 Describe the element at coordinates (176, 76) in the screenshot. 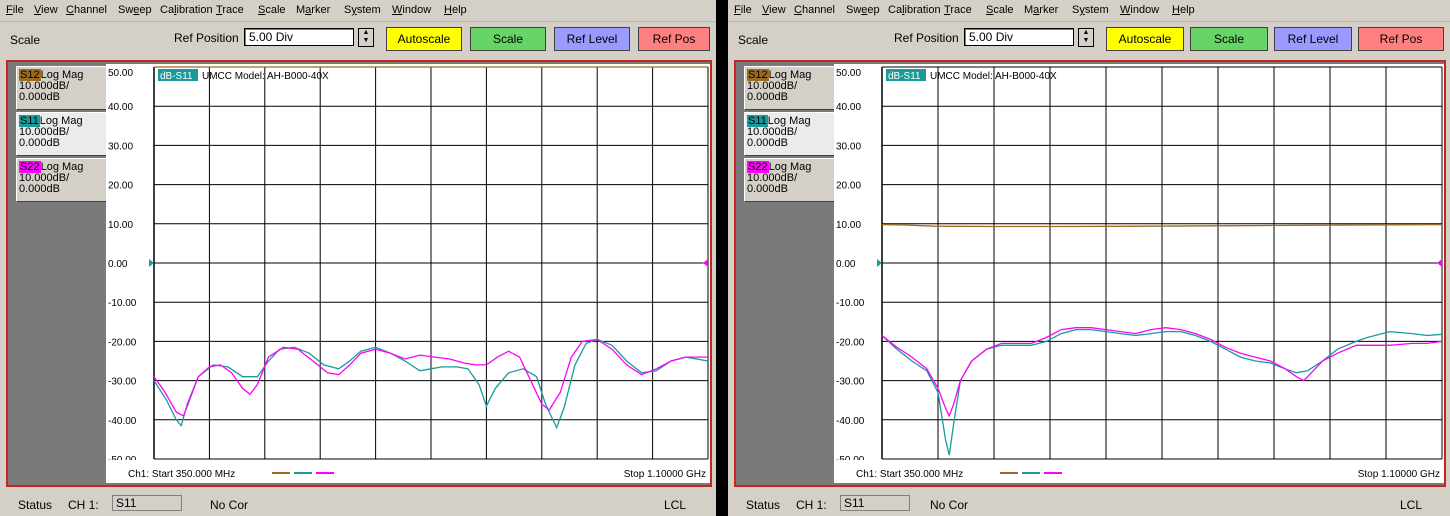

I see `title-trace: dB-S11` at that location.